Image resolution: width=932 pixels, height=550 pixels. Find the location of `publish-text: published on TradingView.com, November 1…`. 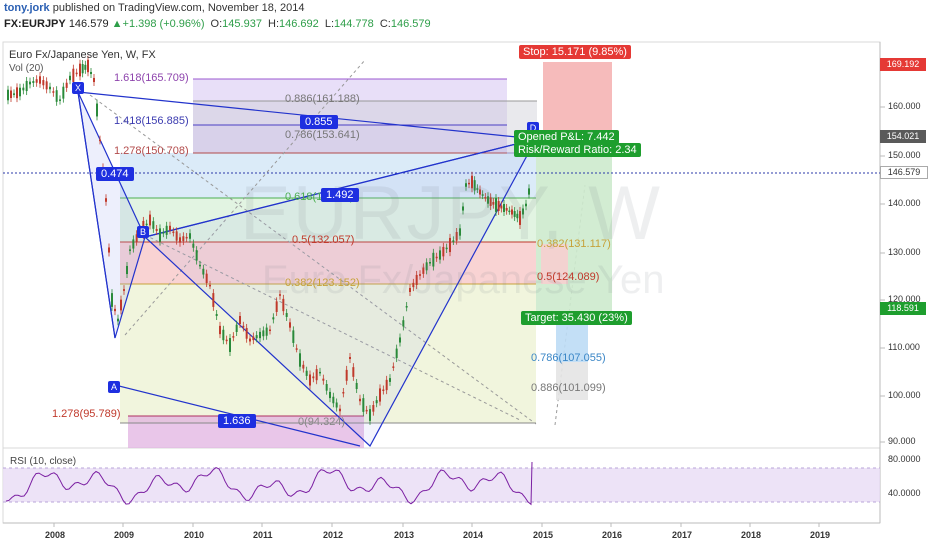

publish-text: published on TradingView.com, November 1… is located at coordinates (178, 8).